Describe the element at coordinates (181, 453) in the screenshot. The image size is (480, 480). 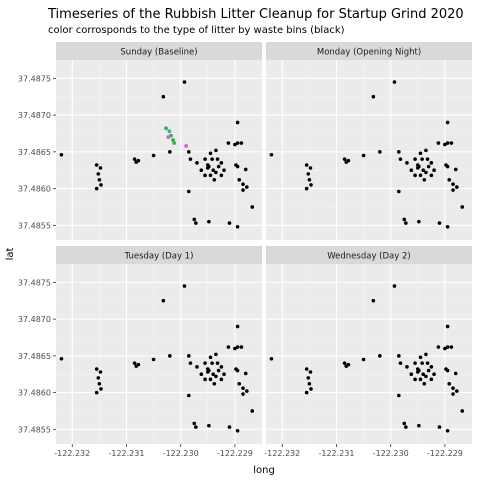
I see `x-tick-label: -122.230` at that location.